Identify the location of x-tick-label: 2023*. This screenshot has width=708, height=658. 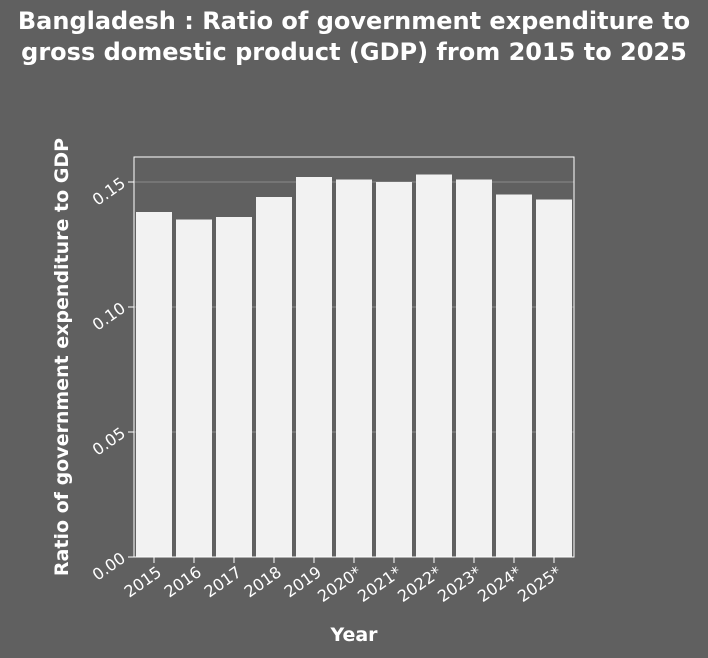
(459, 584).